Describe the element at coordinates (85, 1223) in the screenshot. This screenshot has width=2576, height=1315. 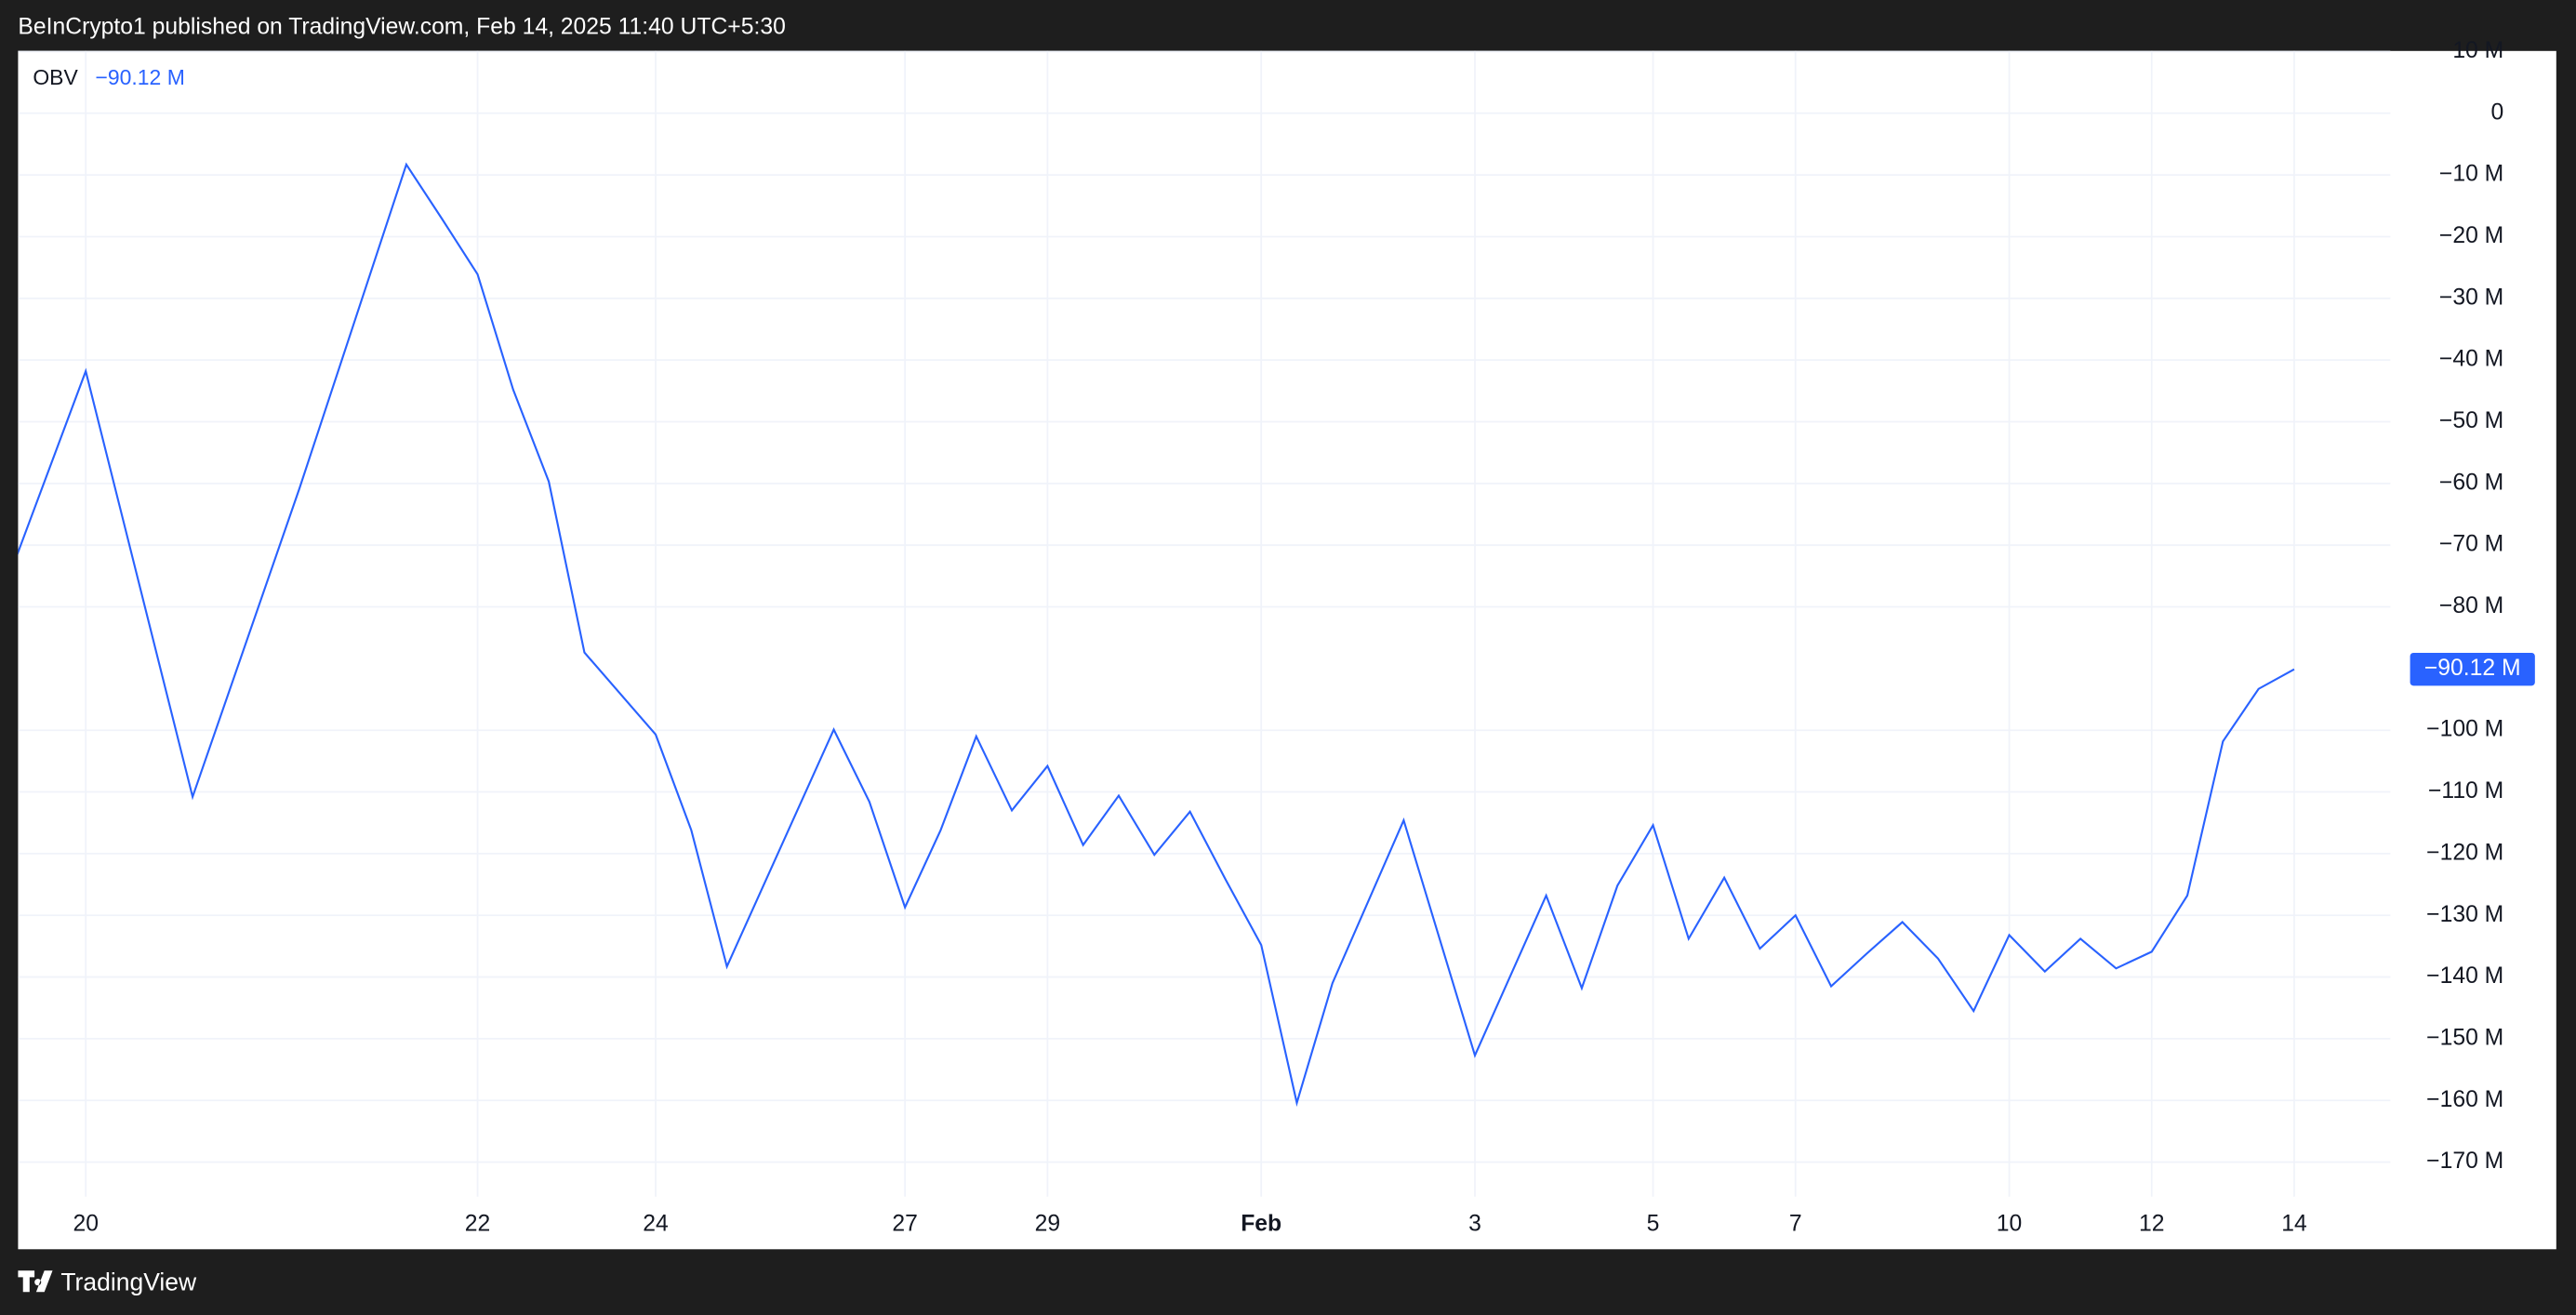
I see `x-tick-label: 20` at that location.